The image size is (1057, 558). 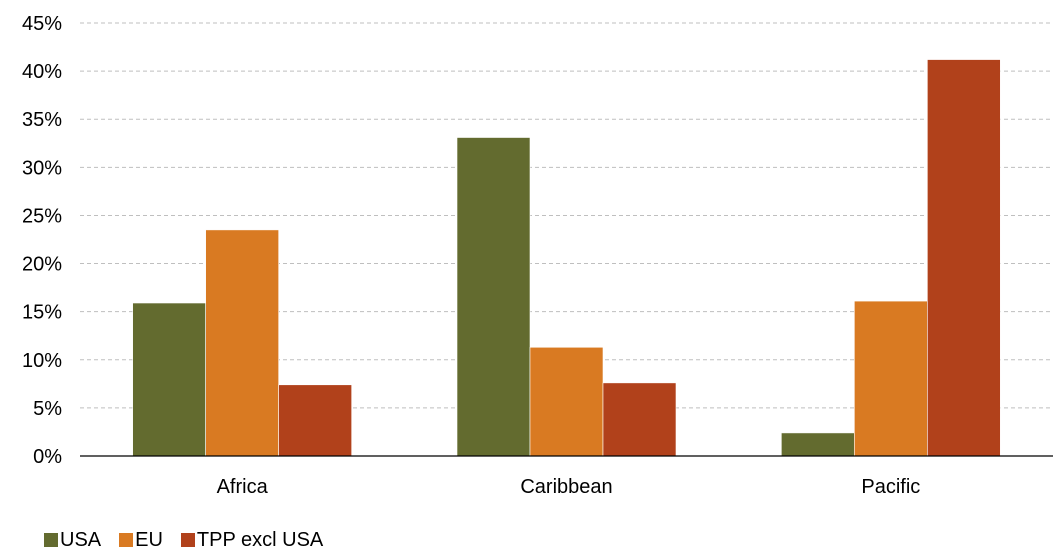 What do you see at coordinates (169, 379) in the screenshot?
I see `bar-usa-africa` at bounding box center [169, 379].